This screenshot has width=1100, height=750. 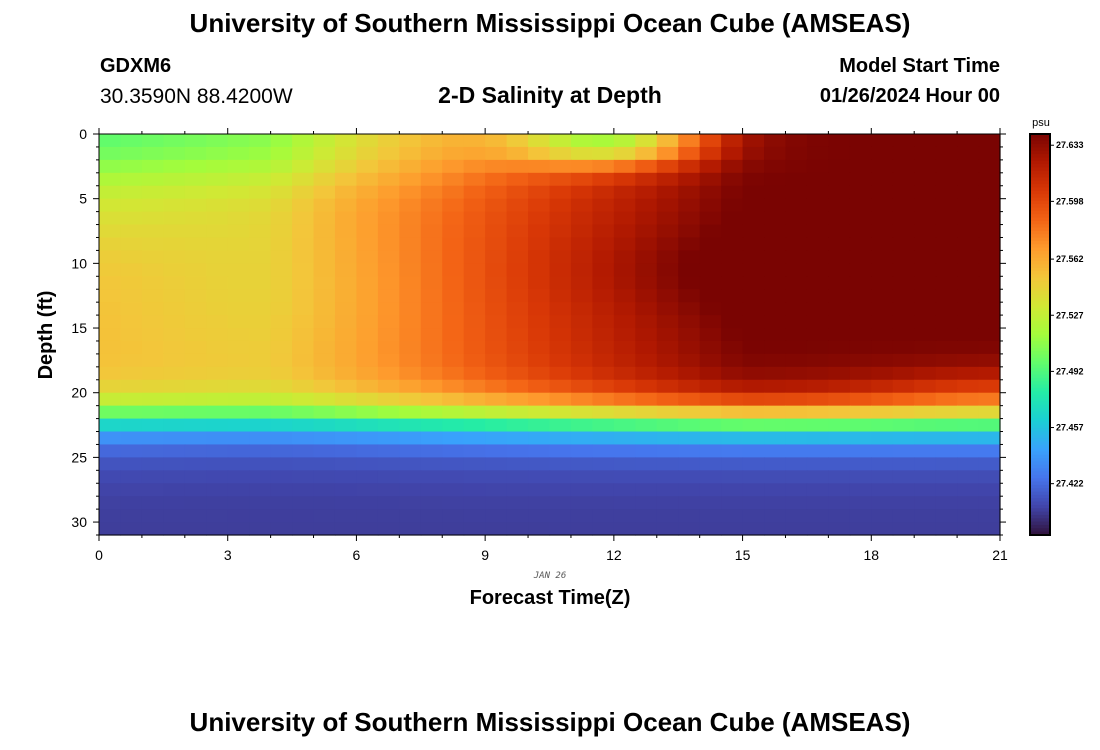 I want to click on x-tick-label: 21, so click(x=1000, y=555).